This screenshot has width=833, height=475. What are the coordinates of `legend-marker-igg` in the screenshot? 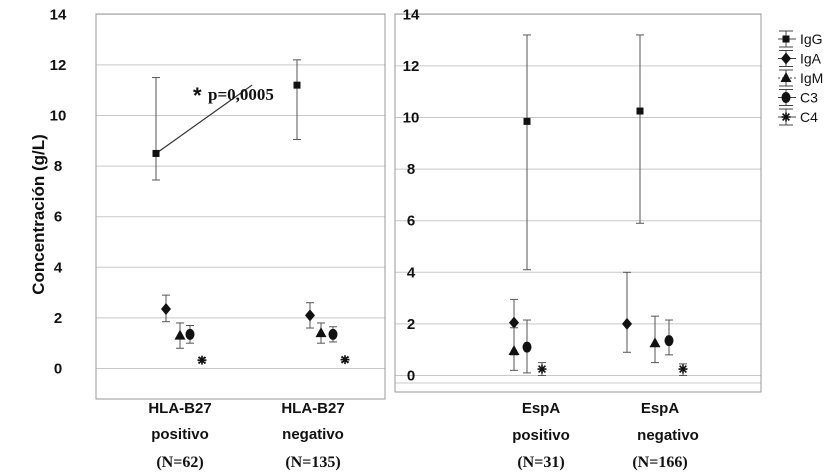 It's located at (786, 39).